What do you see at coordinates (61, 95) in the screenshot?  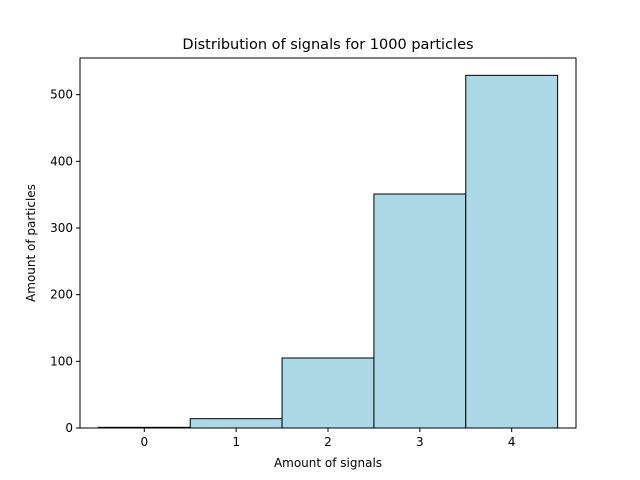 I see `y-tick-label: 500` at bounding box center [61, 95].